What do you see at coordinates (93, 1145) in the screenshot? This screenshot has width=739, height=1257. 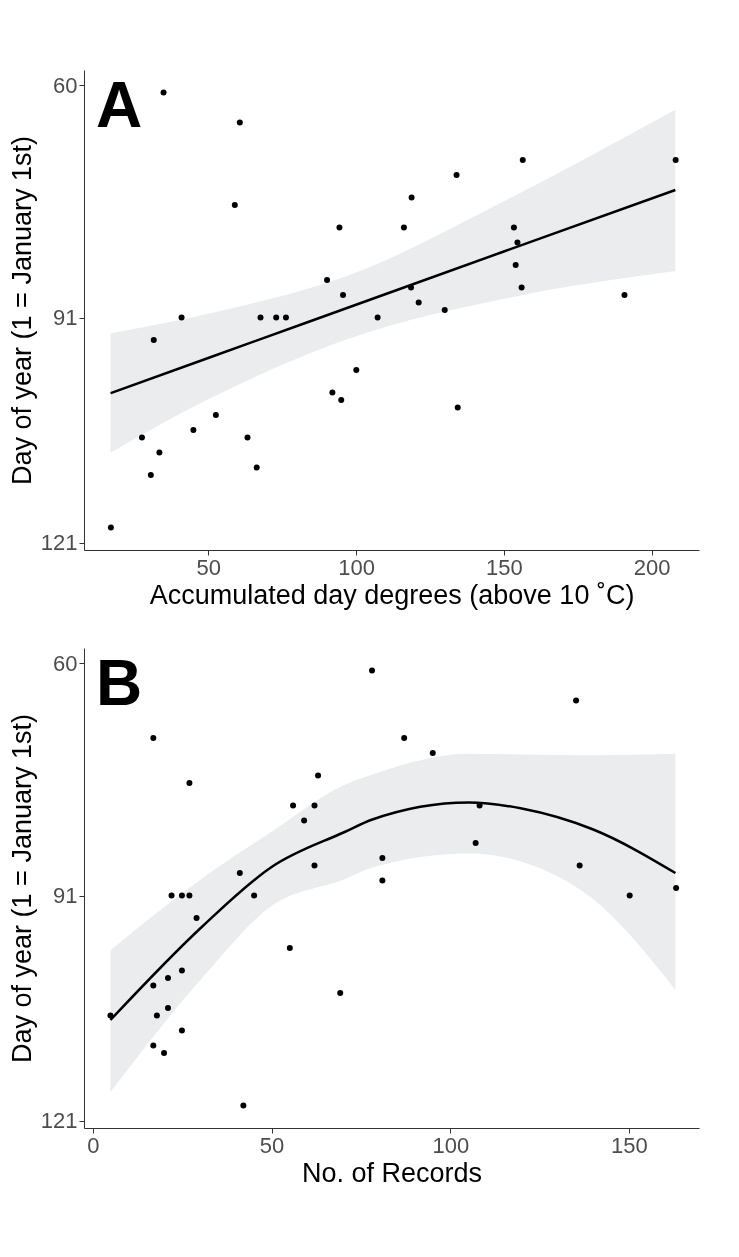 I see `x-tick-label: 0` at bounding box center [93, 1145].